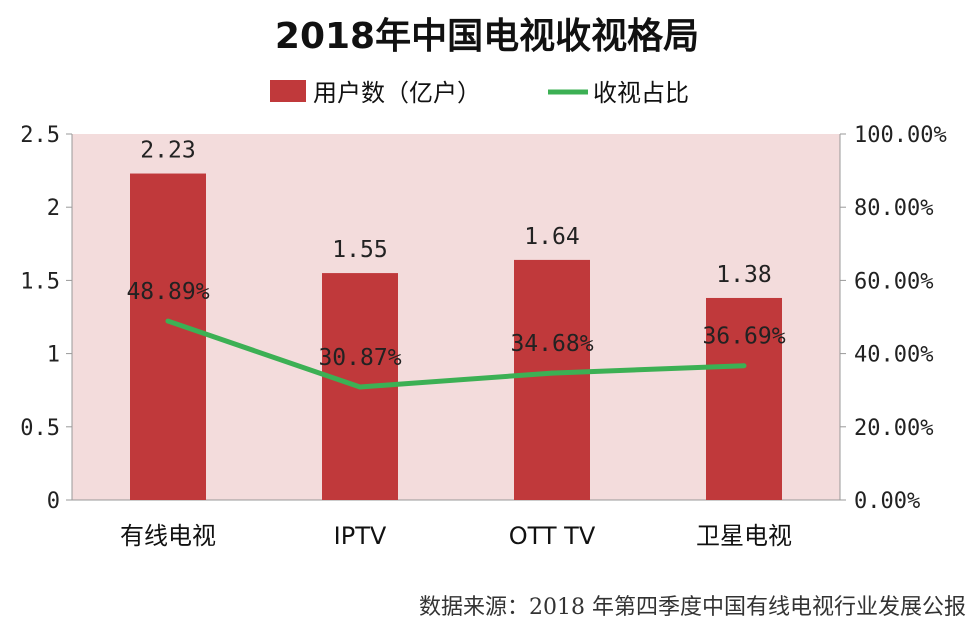 The height and width of the screenshot is (631, 975). I want to click on category-label: IPTV, so click(360, 536).